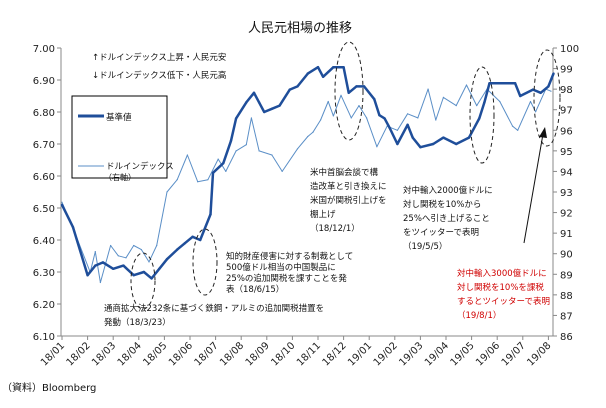 Image resolution: width=606 pixels, height=408 pixels. I want to click on annotation-line: 米国が関税引上げを, so click(348, 200).